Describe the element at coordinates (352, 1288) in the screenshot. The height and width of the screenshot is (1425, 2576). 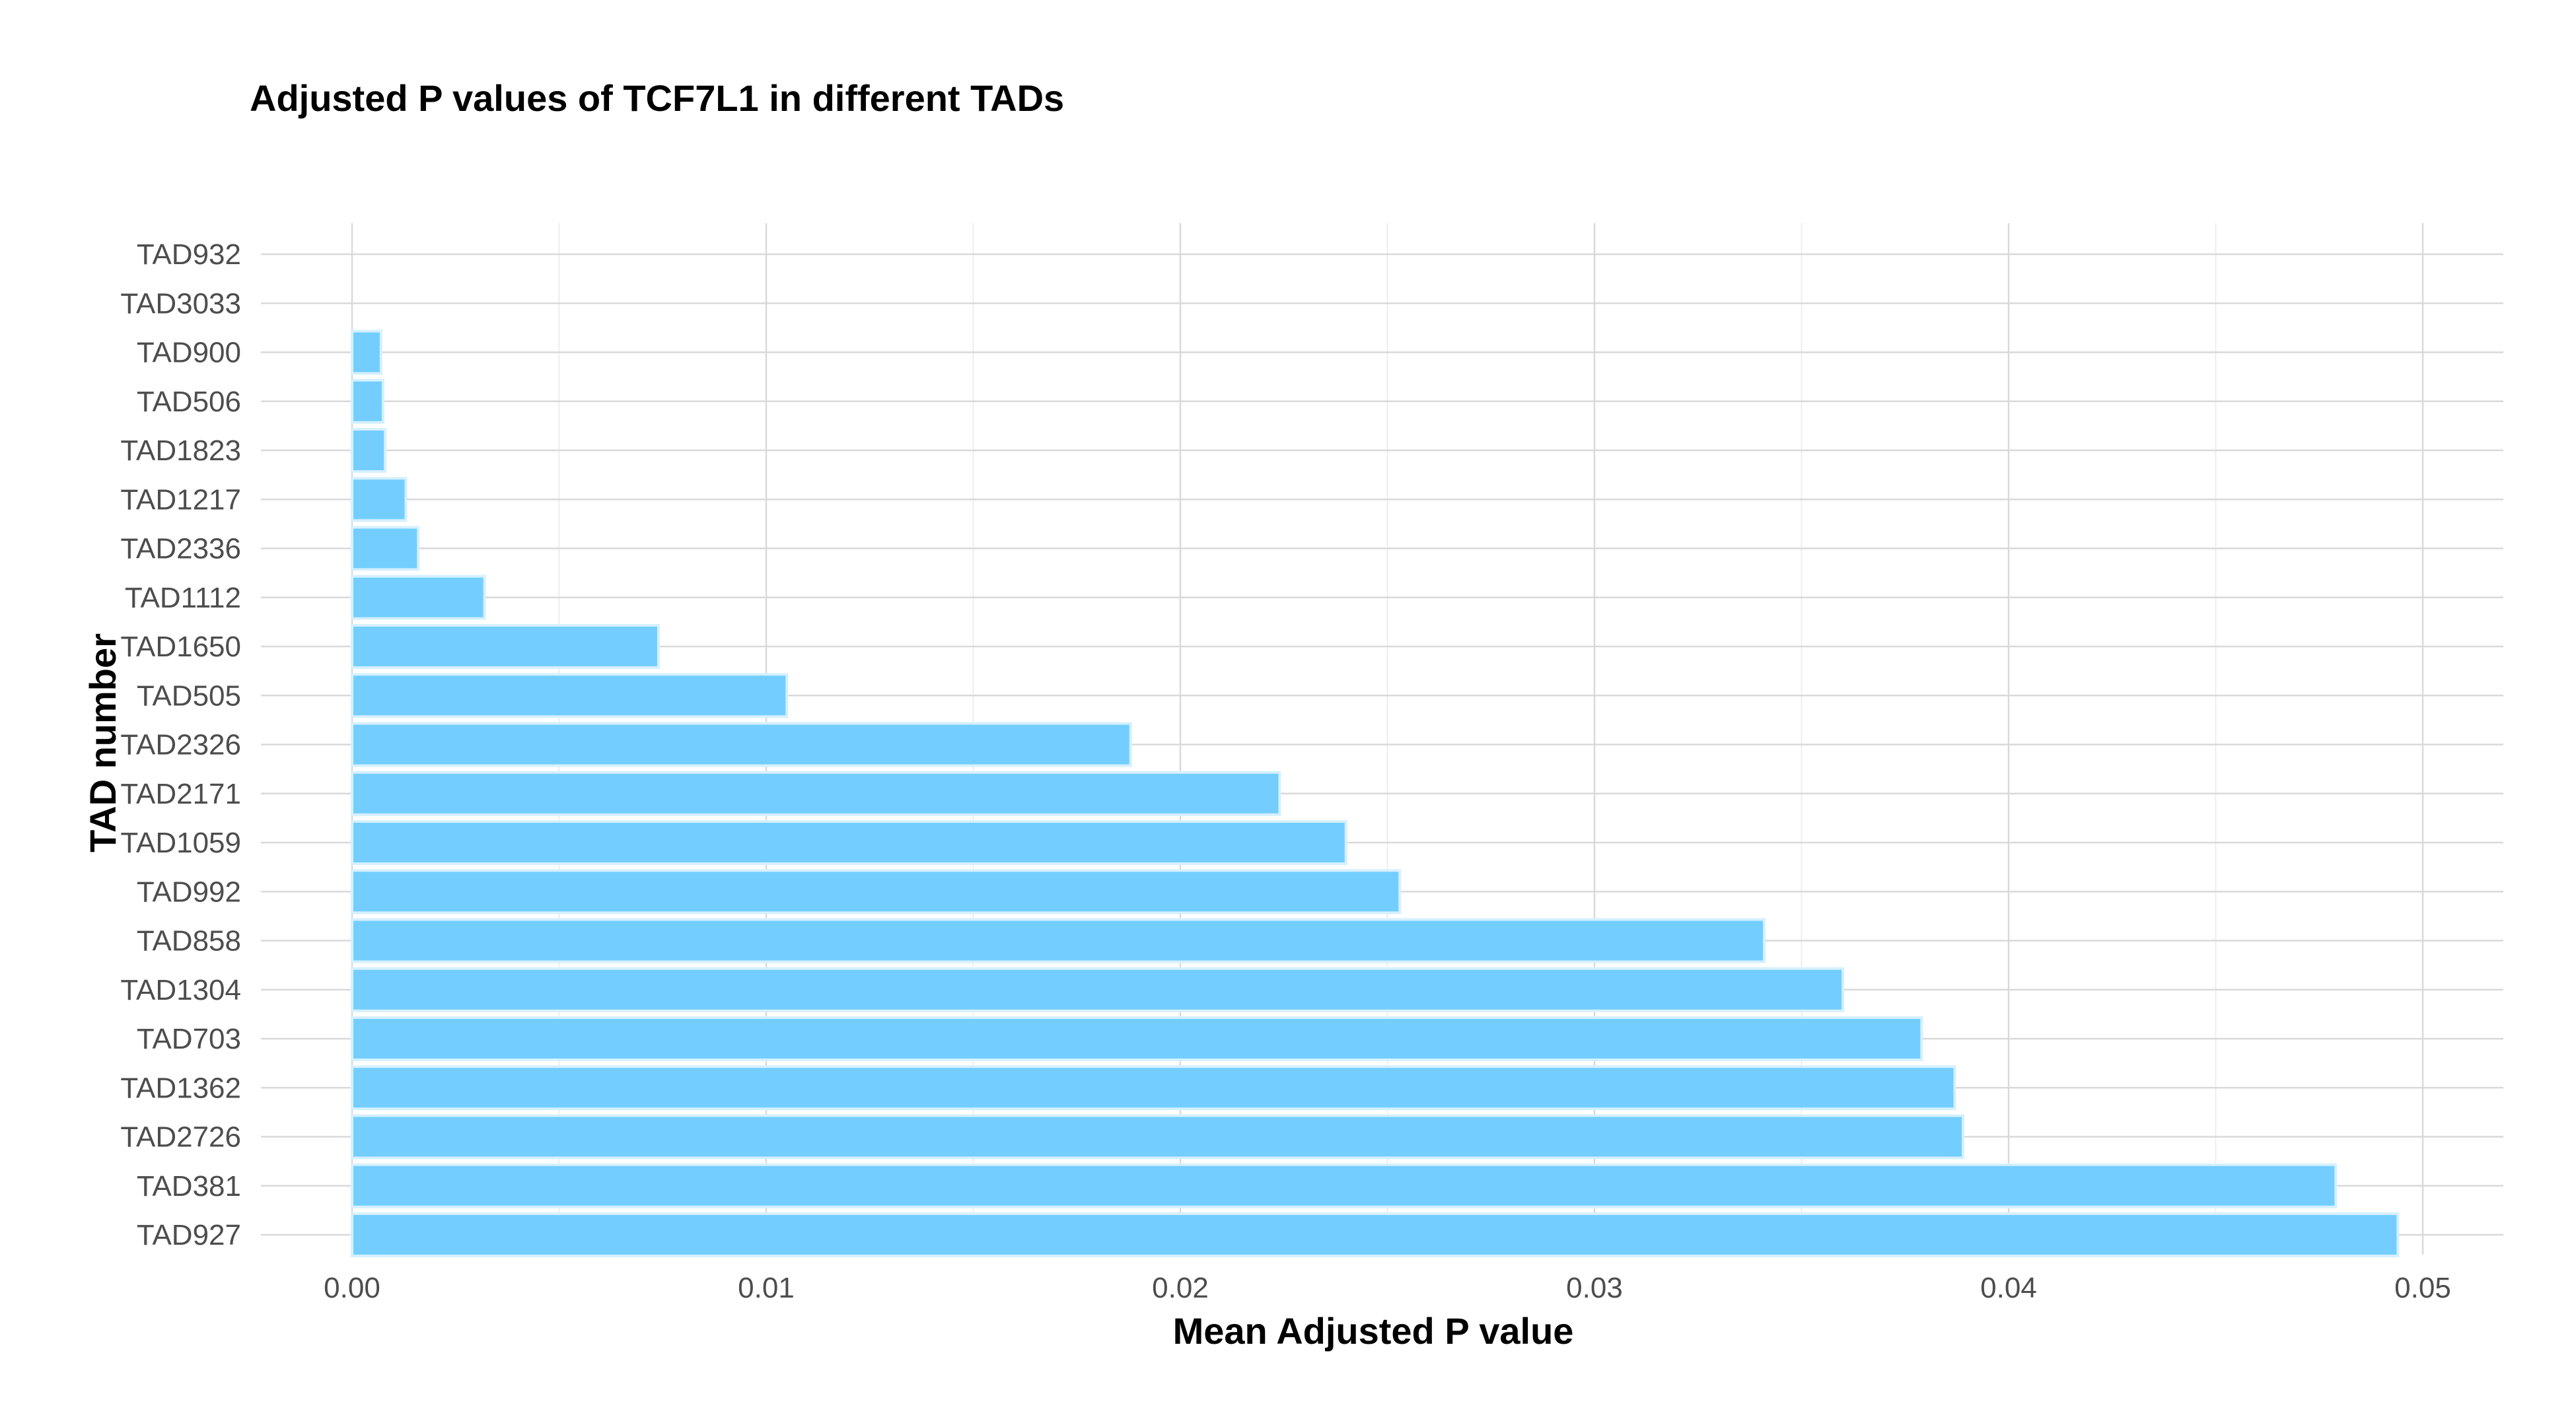
I see `x-tick-label: 0.00` at that location.